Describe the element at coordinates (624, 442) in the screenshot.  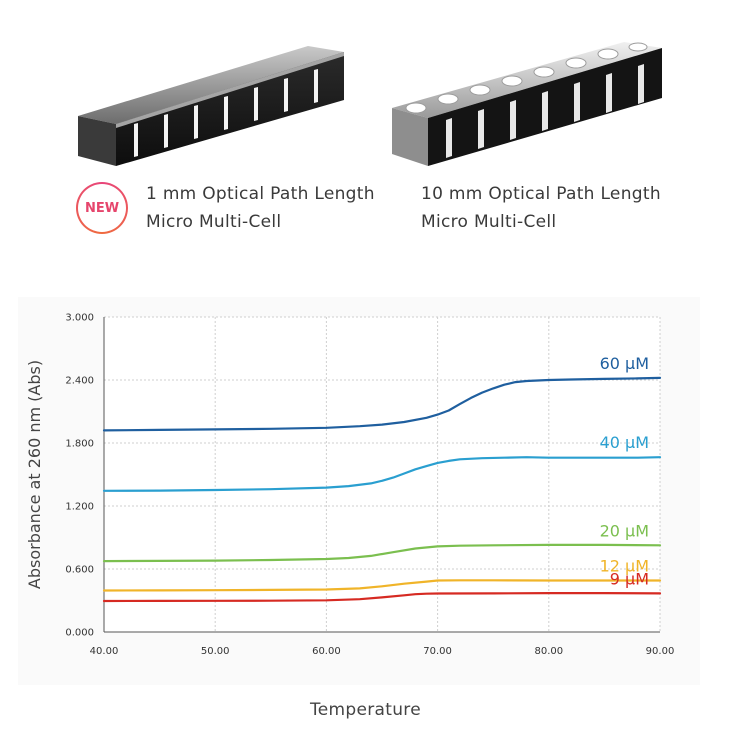
I see `series-label-1: 40 µM` at that location.